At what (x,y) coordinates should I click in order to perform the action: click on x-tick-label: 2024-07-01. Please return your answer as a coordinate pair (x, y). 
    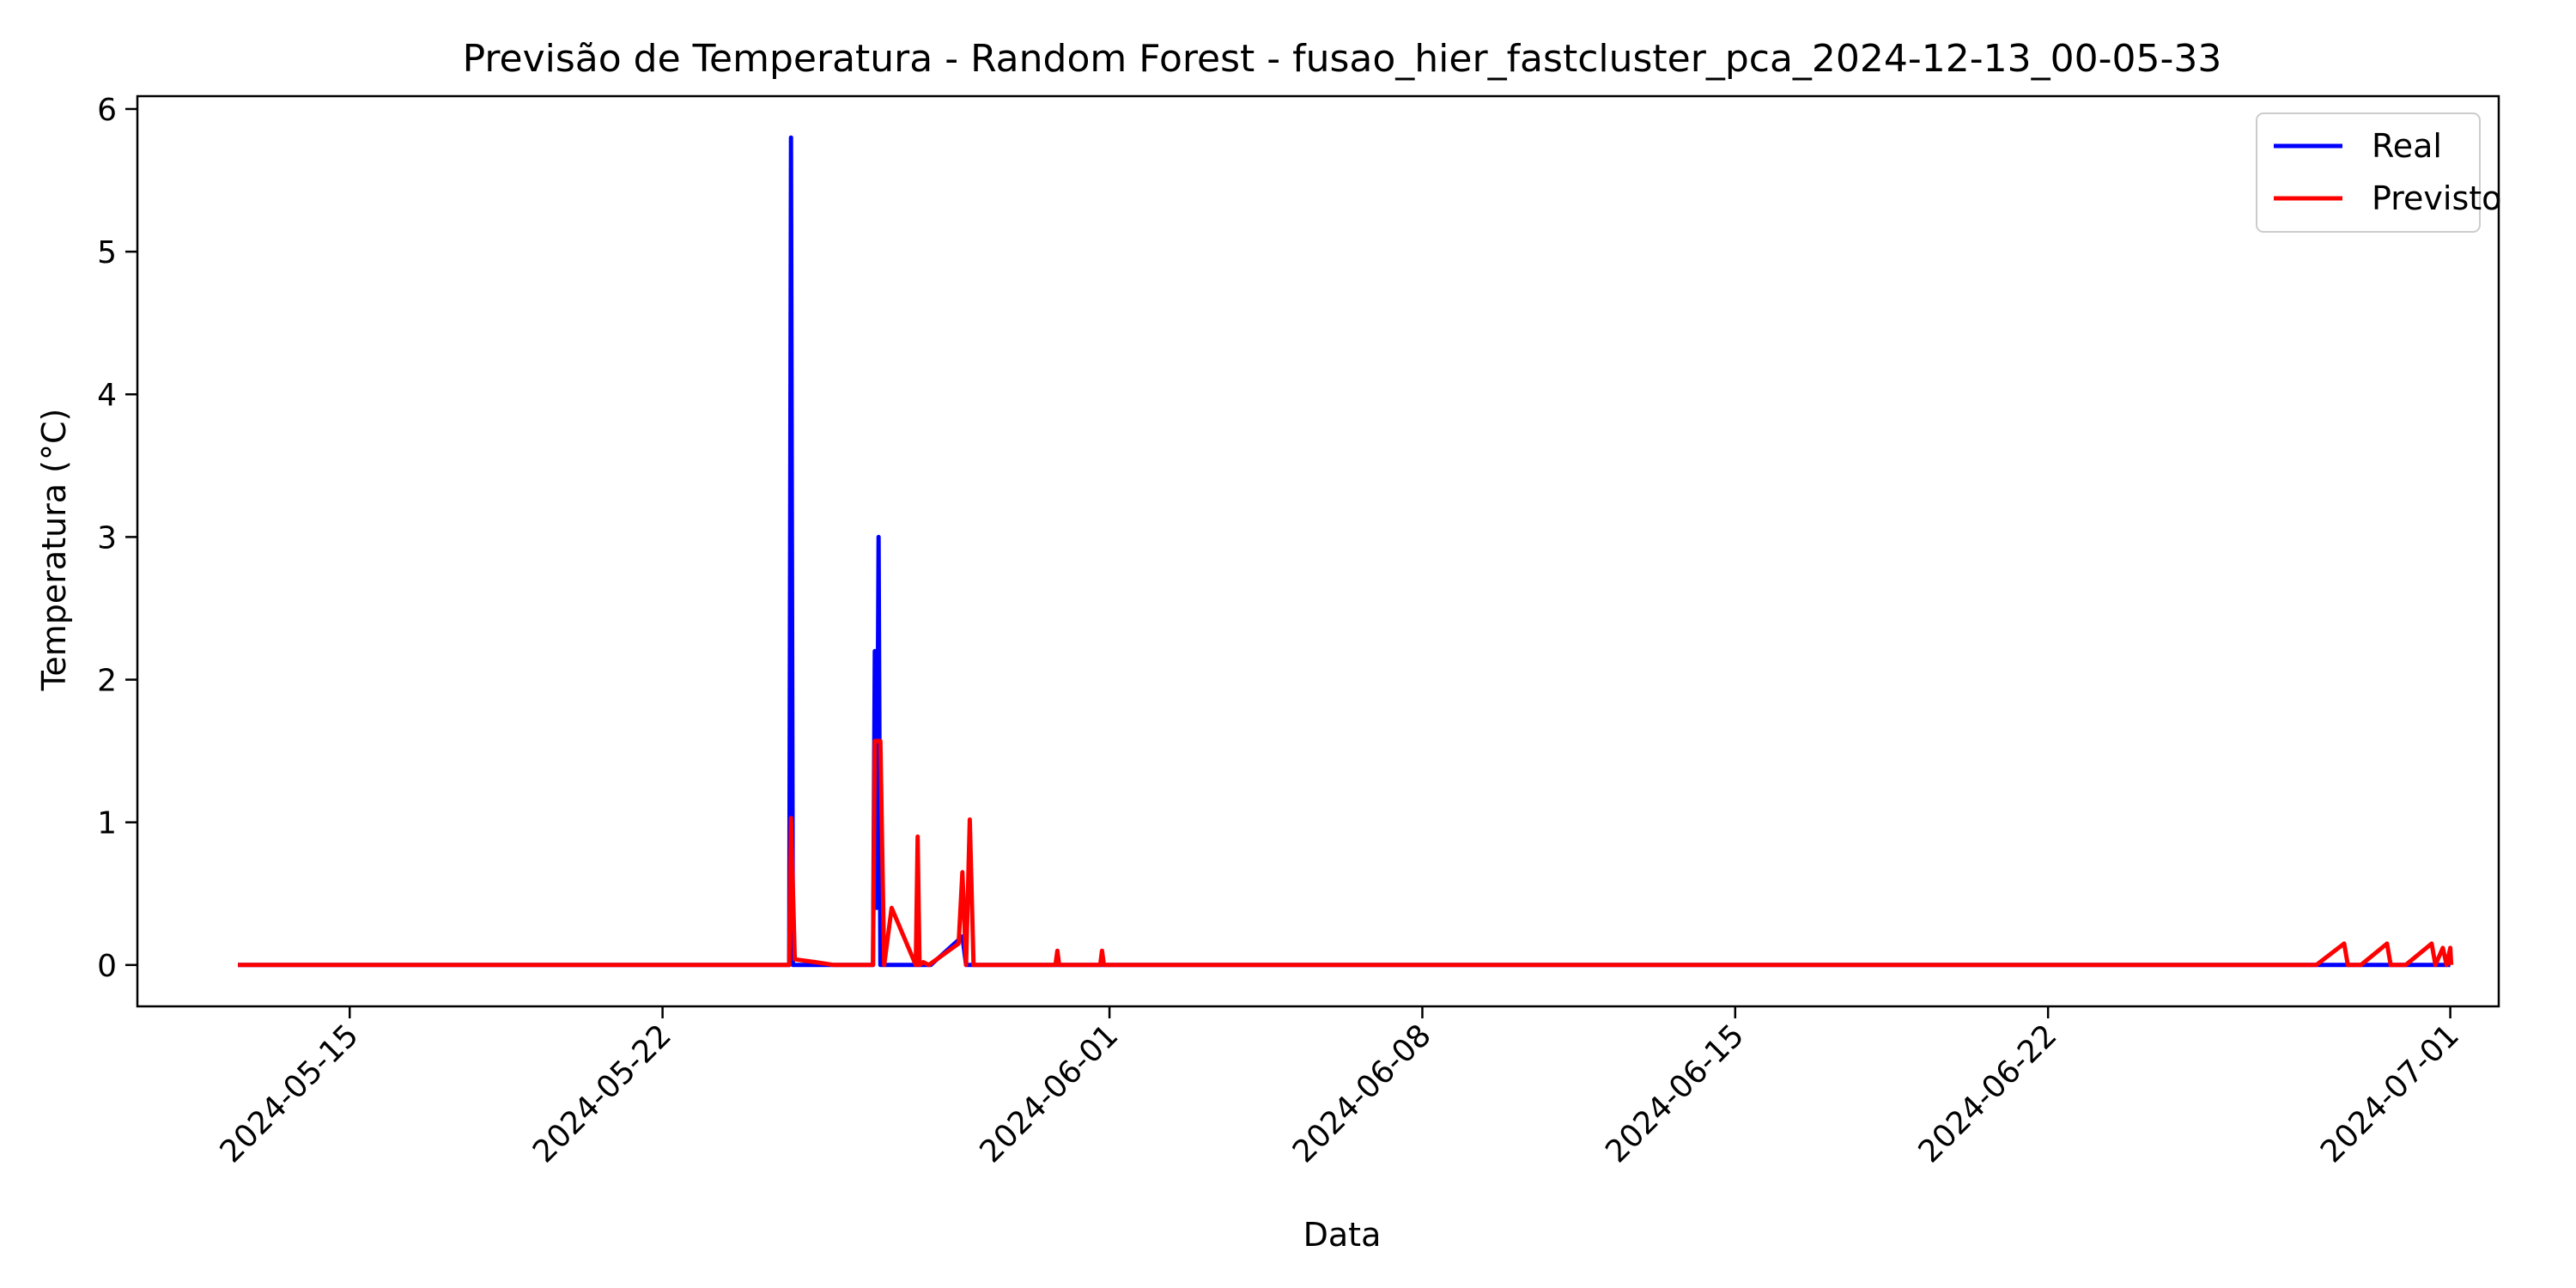
    Looking at the image, I should click on (2390, 1094).